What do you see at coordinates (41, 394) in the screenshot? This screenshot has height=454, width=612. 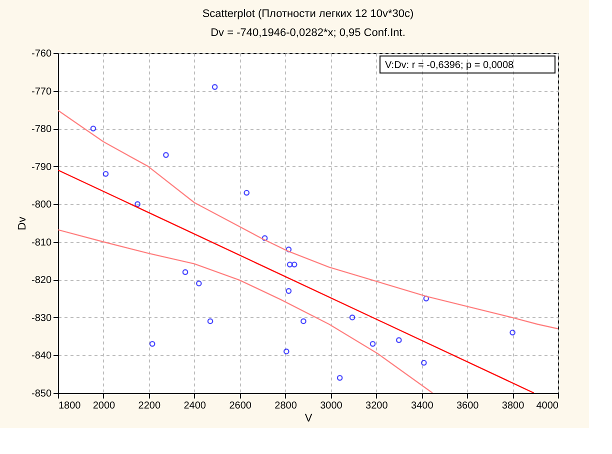 I see `y-tick-label: -850` at bounding box center [41, 394].